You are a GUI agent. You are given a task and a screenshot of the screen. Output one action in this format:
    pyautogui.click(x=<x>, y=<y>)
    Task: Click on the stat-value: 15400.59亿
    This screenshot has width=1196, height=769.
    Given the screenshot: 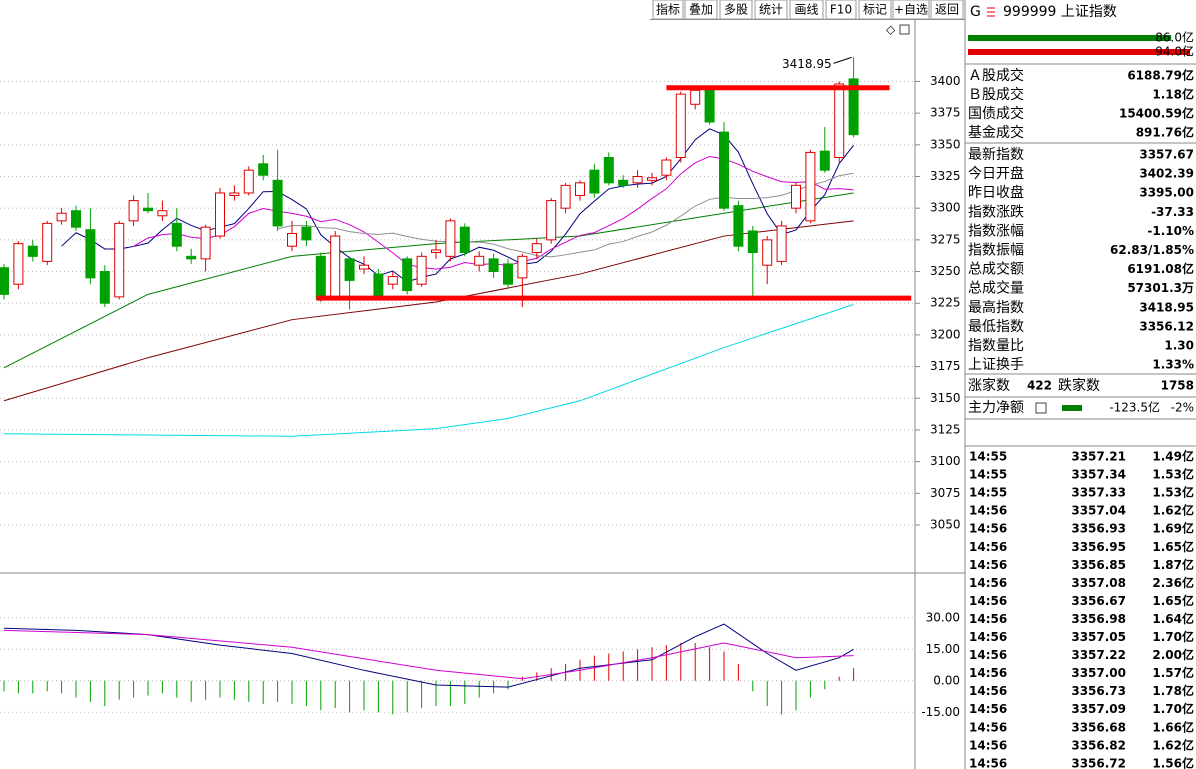 What is the action you would take?
    pyautogui.click(x=1156, y=113)
    